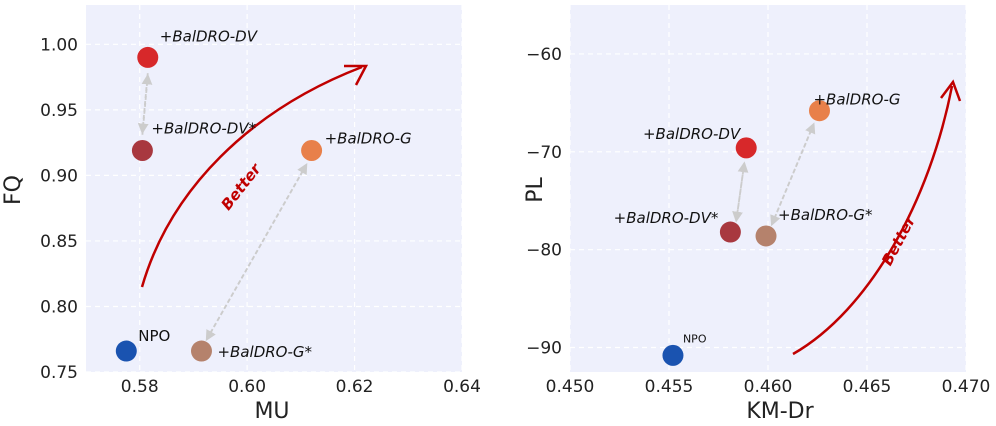 This screenshot has width=996, height=426. I want to click on y-tick-labels: −90 −80 −70 −60, so click(544, 202).